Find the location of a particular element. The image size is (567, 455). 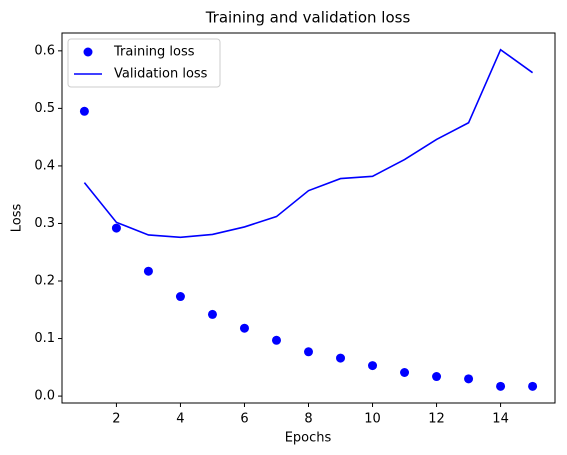

legend-label: Validation loss is located at coordinates (161, 74).